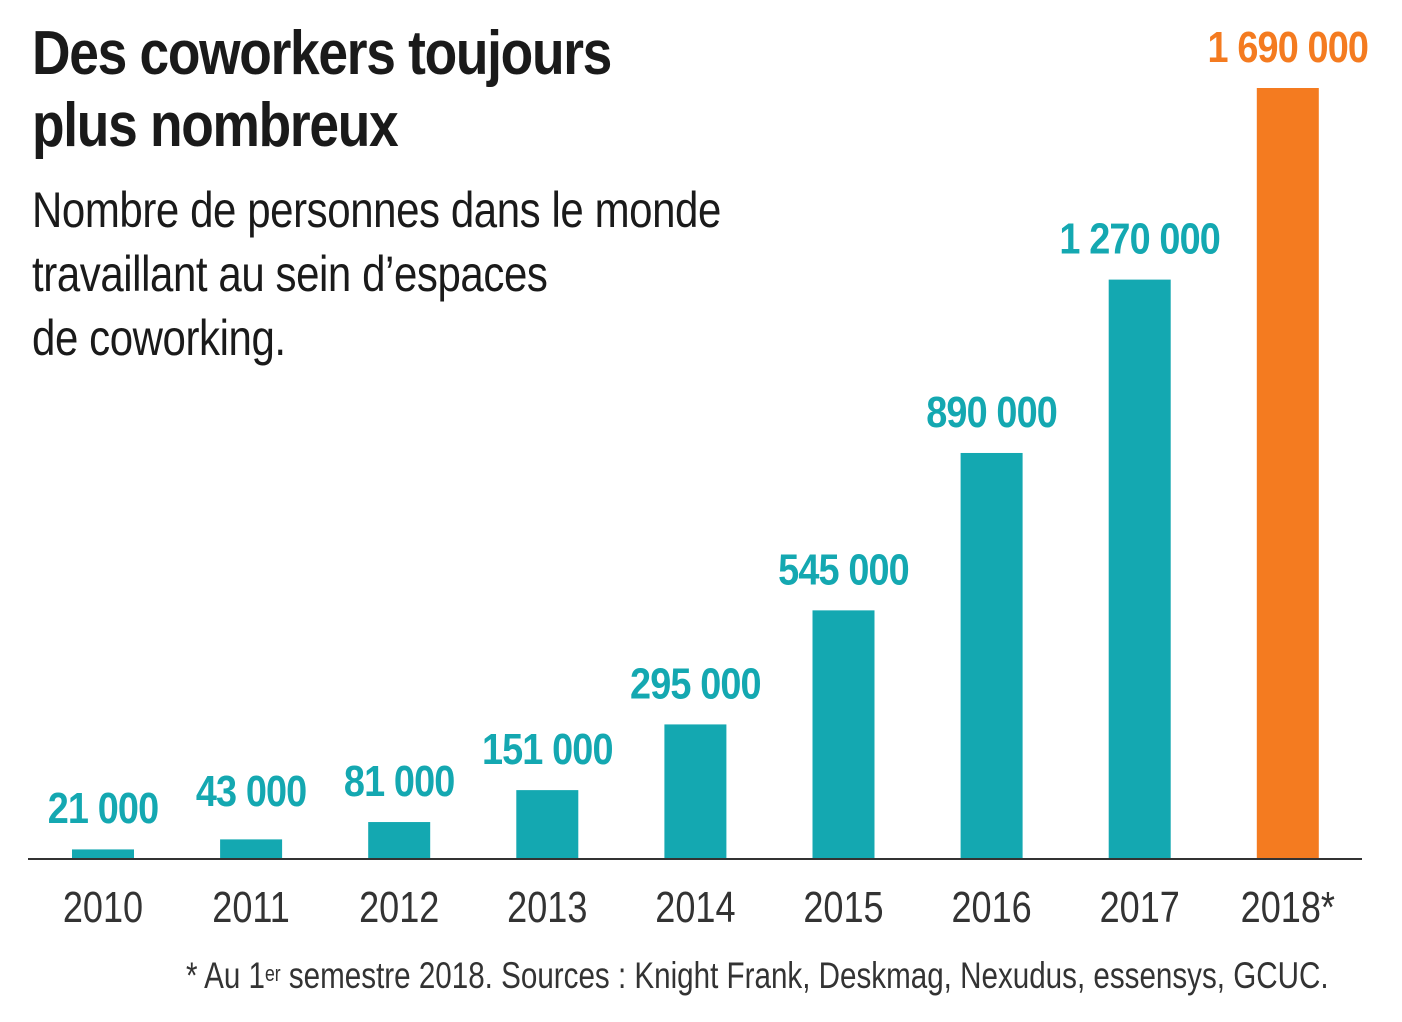  I want to click on bar-2017, so click(1139, 569).